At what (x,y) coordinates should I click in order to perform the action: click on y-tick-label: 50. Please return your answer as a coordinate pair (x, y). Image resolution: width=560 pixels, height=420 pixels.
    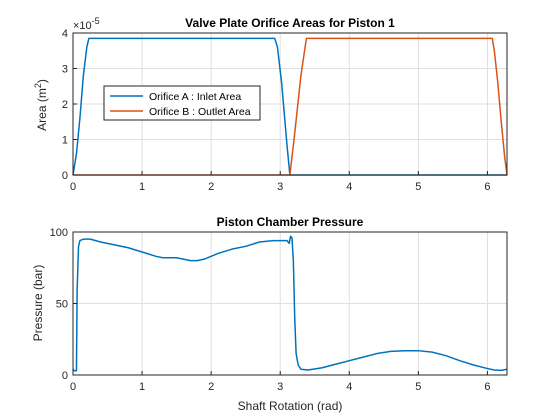
    Looking at the image, I should click on (62, 305).